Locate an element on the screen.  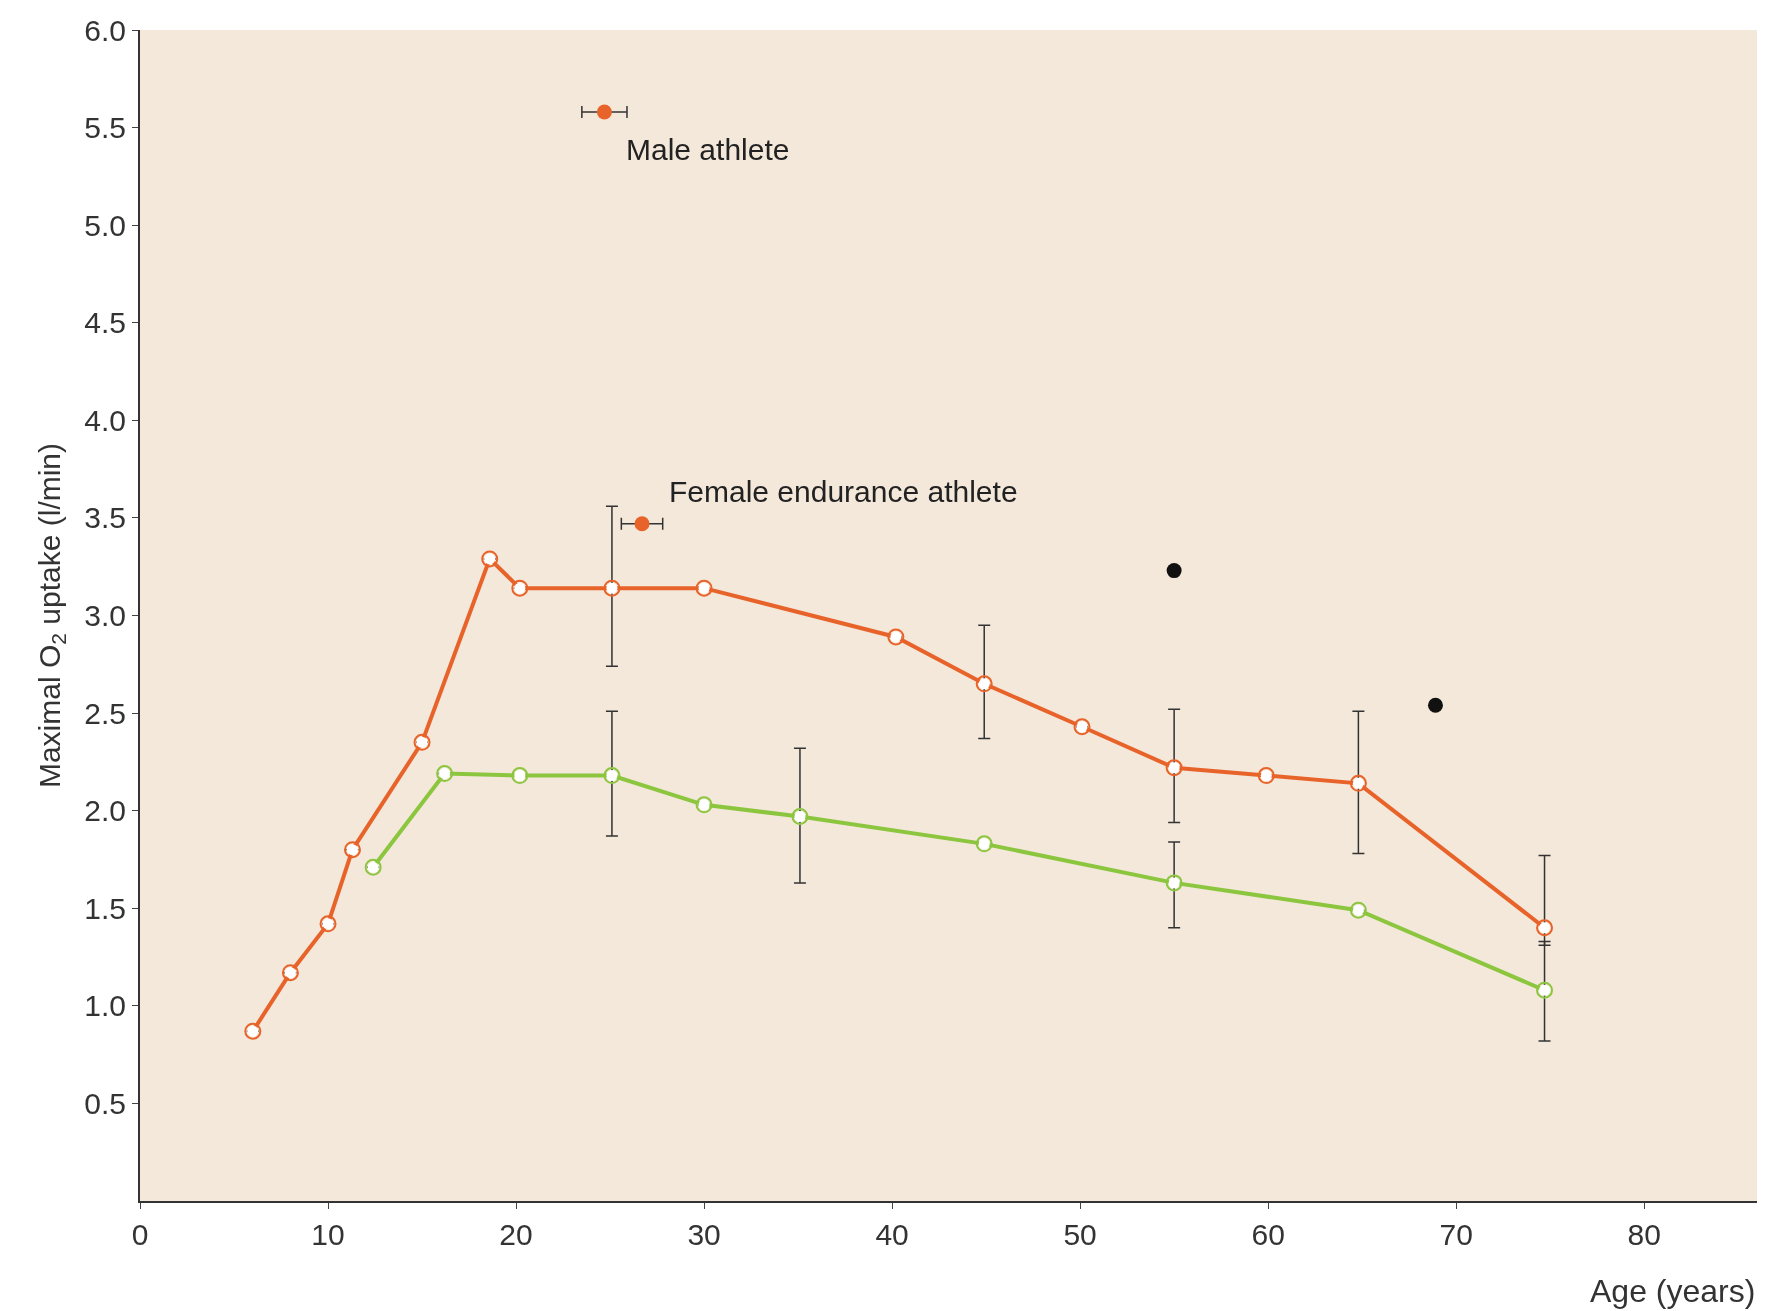
y-tick-label: 0.5 is located at coordinates (105, 1103).